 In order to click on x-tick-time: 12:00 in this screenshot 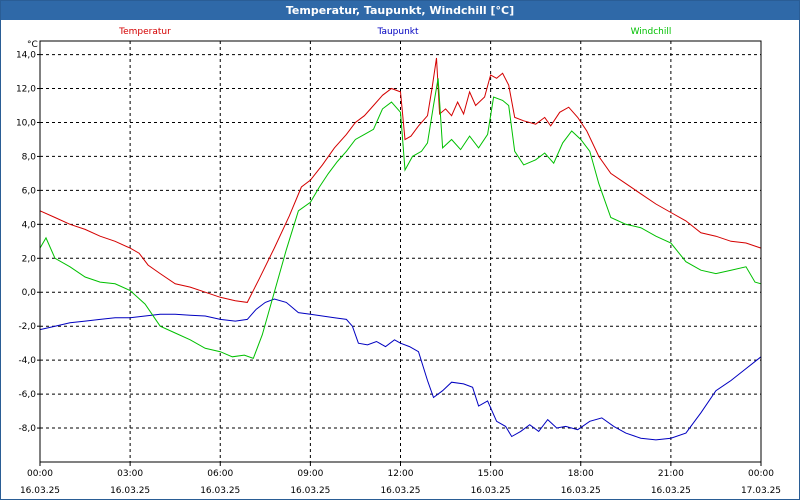, I will do `click(401, 474)`.